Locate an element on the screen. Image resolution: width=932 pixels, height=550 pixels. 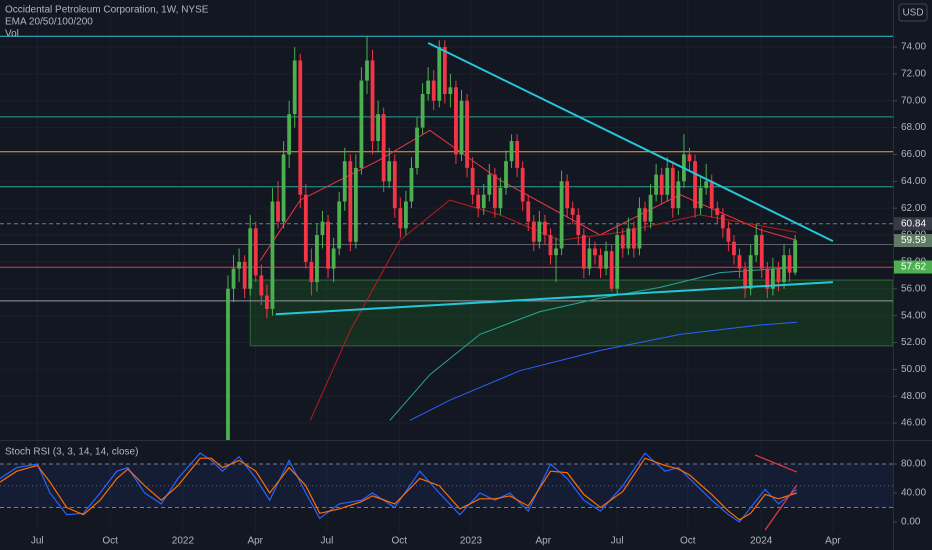
y-tick-label: 64.00 is located at coordinates (913, 181).